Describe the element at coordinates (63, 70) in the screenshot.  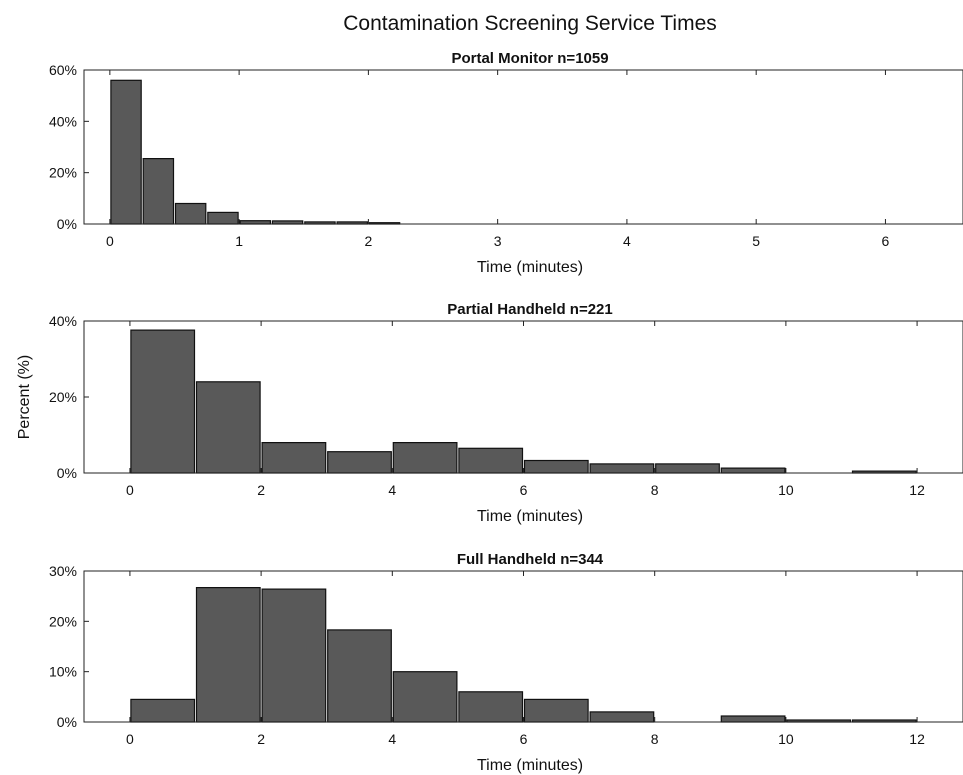
I see `y-tick-label: 60%` at that location.